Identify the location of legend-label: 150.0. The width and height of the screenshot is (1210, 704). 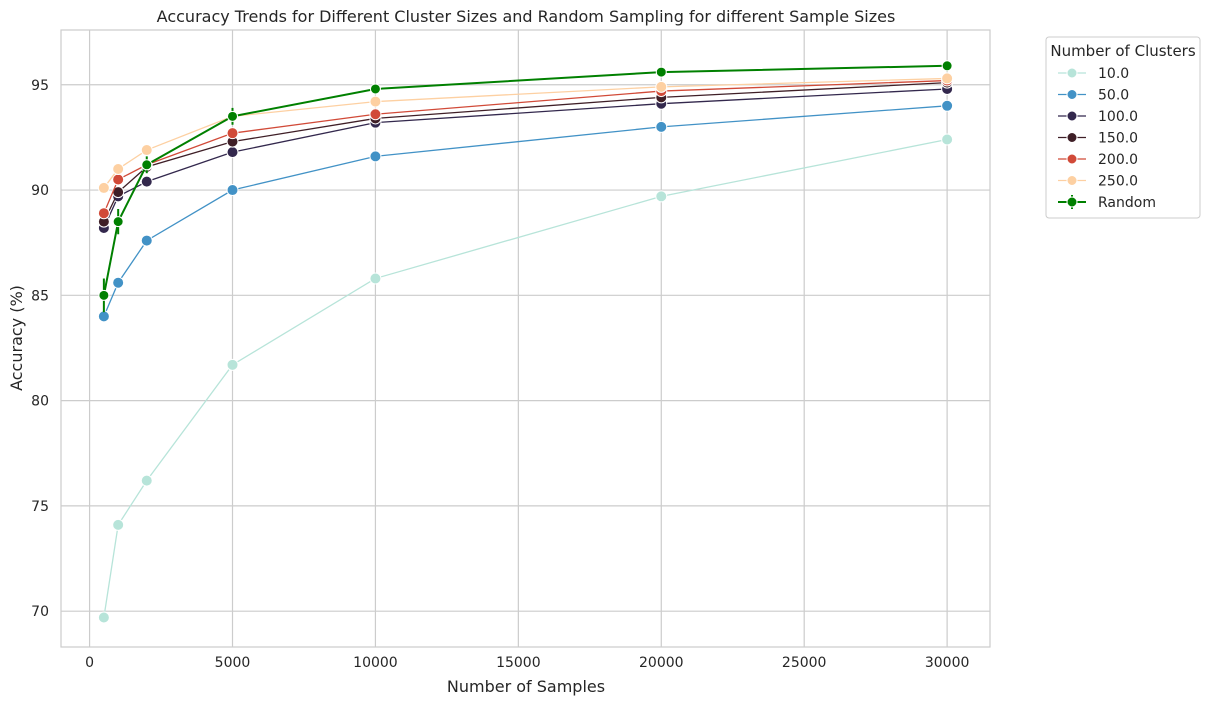
(1118, 139).